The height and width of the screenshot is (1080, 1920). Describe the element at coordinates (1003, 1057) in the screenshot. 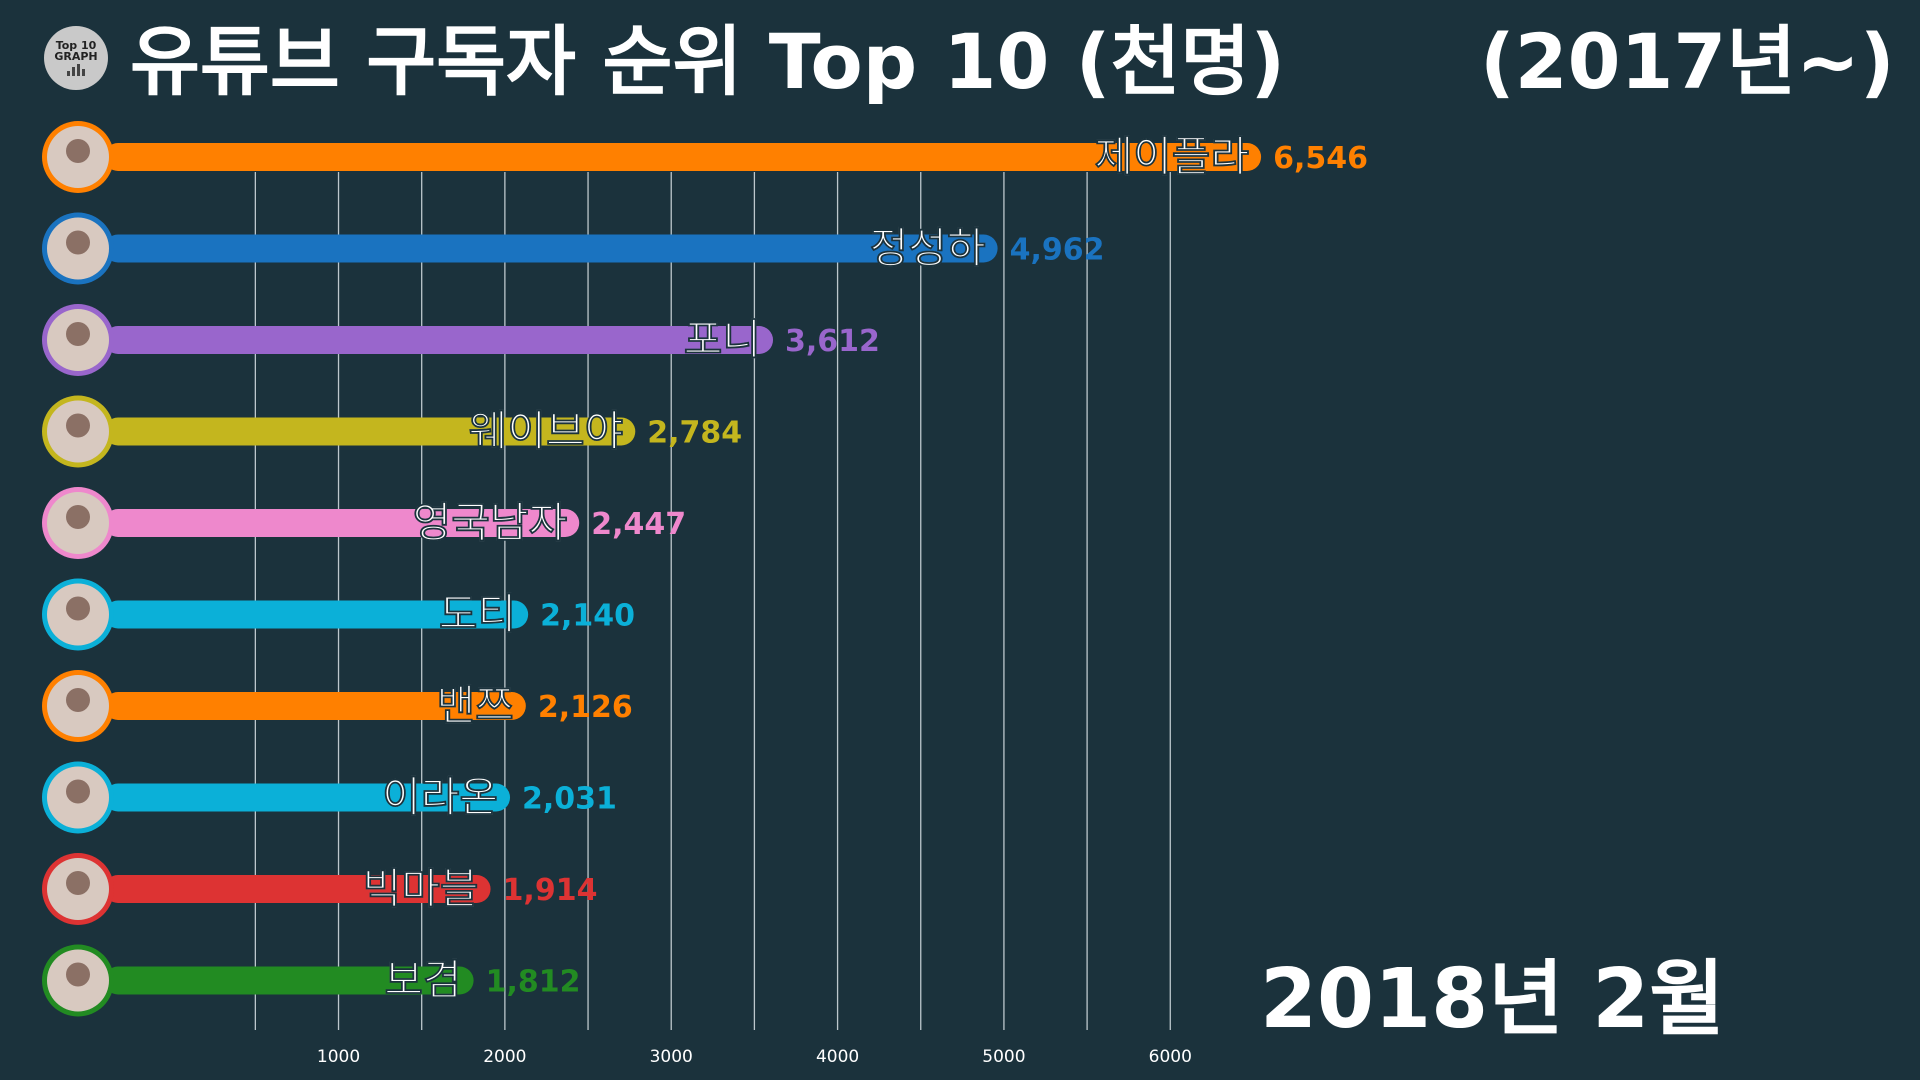

I see `x-tick-label: 5000` at that location.